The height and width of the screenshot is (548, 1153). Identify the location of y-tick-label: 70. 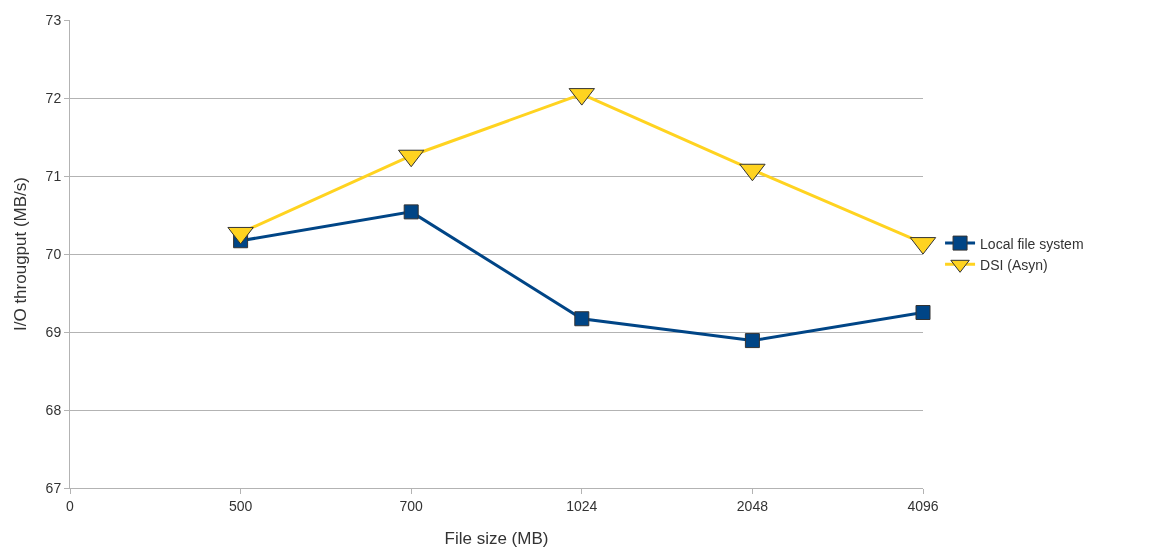
(53, 253).